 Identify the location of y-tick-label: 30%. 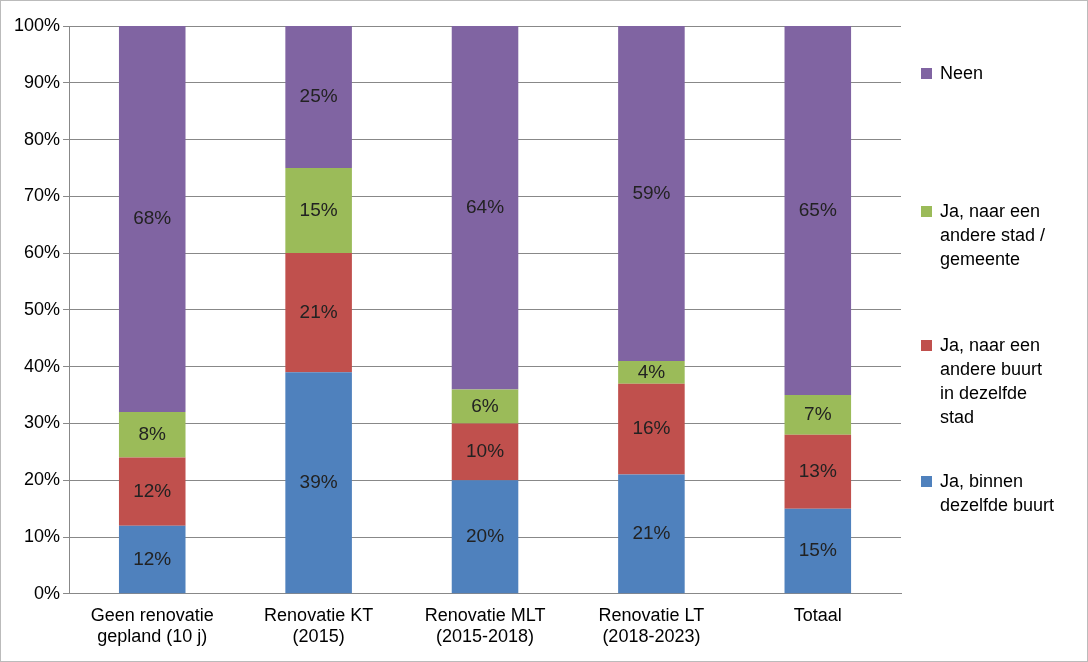
(42, 422).